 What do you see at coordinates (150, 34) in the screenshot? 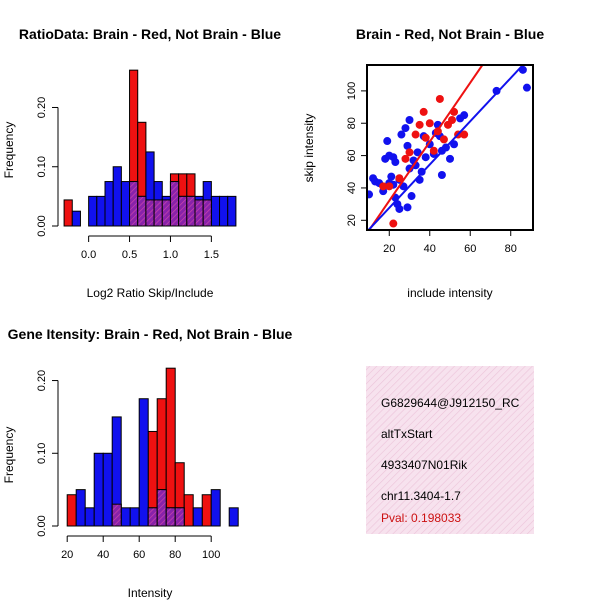
I see `chart-title: RatioData: Brain - Red, Not Brain - Blue` at bounding box center [150, 34].